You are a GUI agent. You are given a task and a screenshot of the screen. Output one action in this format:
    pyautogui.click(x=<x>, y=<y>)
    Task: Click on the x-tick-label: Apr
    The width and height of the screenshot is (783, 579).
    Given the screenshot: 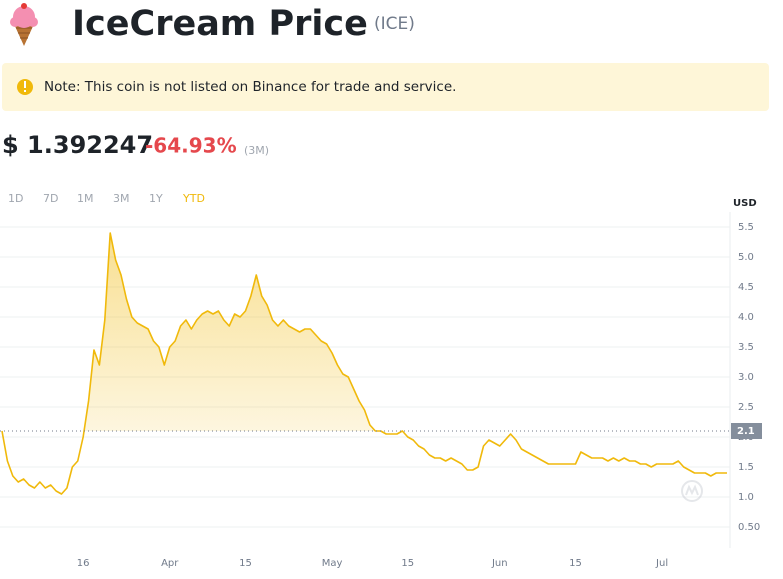 What is the action you would take?
    pyautogui.click(x=170, y=563)
    